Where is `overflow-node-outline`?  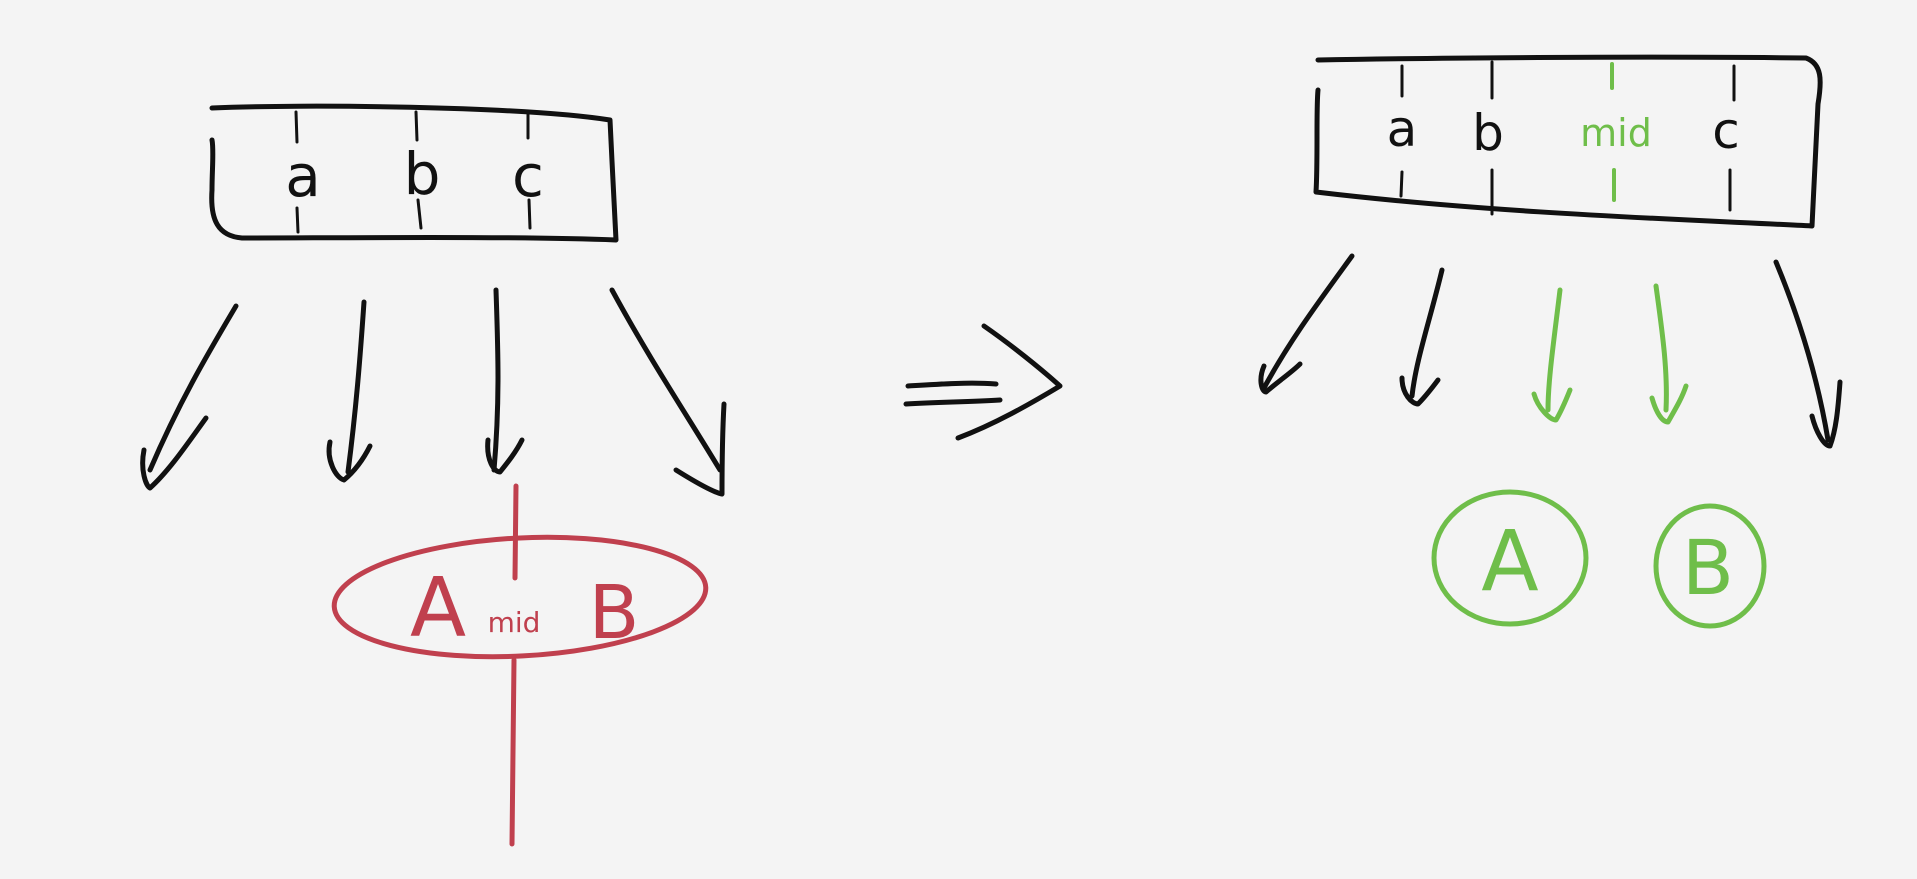 overflow-node-outline is located at coordinates (520, 597).